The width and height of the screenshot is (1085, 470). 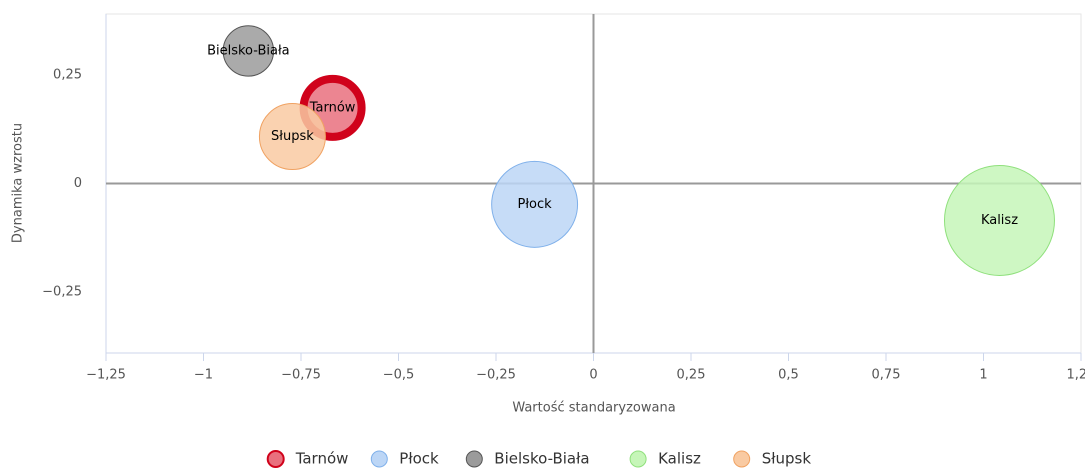 I want to click on legend-label: Tarnów, so click(x=322, y=459).